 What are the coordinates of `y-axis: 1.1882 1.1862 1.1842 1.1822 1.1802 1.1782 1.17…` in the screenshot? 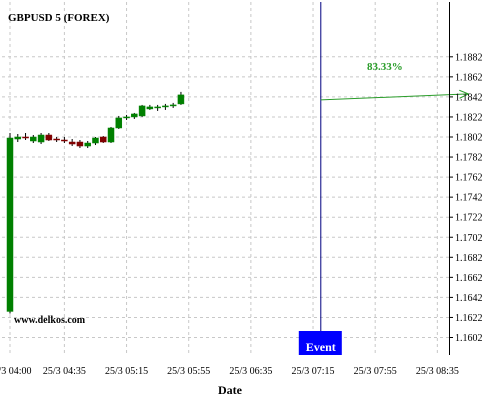 It's located at (466, 198).